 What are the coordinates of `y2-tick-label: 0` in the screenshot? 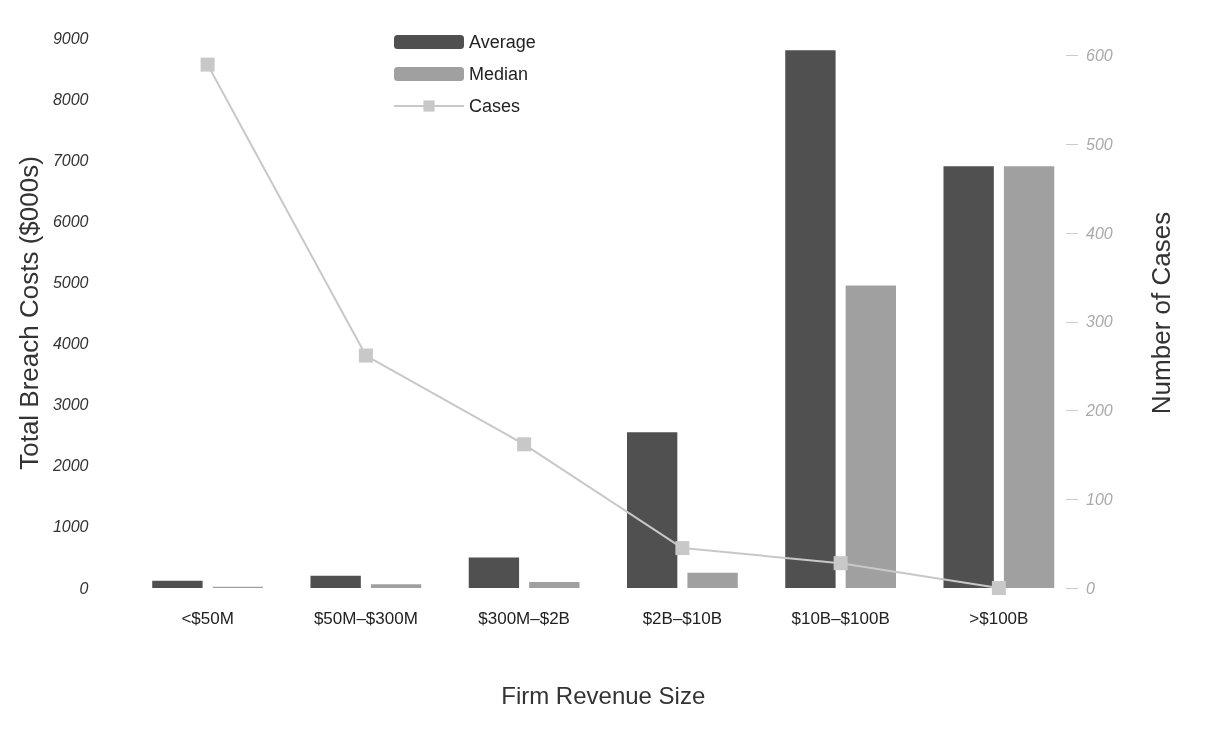 It's located at (1090, 588).